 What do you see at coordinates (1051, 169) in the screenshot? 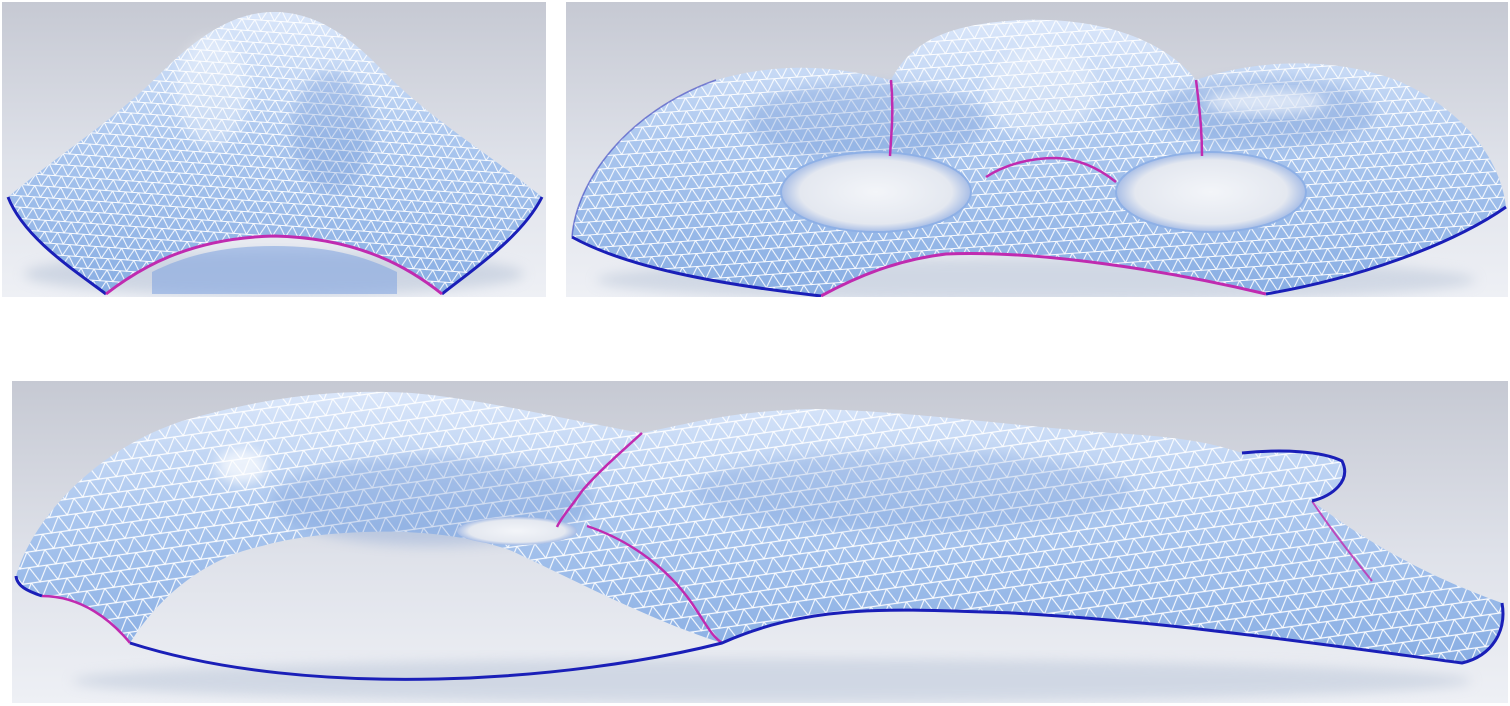
I see `seam-center` at bounding box center [1051, 169].